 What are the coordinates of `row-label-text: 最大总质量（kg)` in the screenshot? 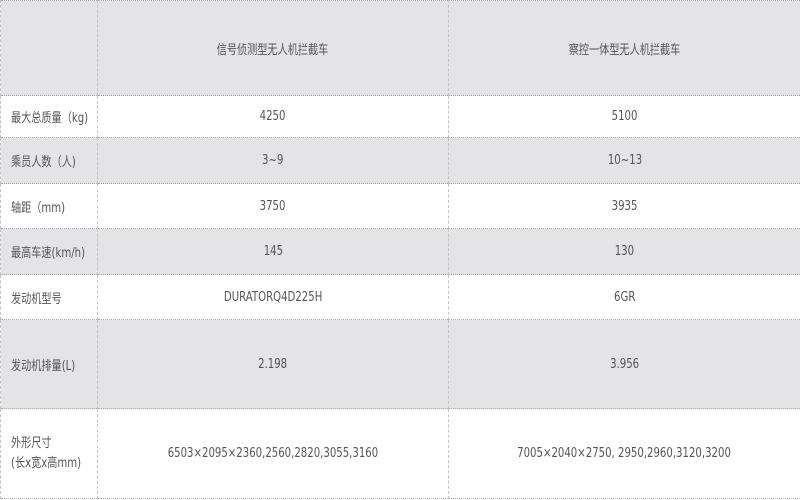 It's located at (50, 118).